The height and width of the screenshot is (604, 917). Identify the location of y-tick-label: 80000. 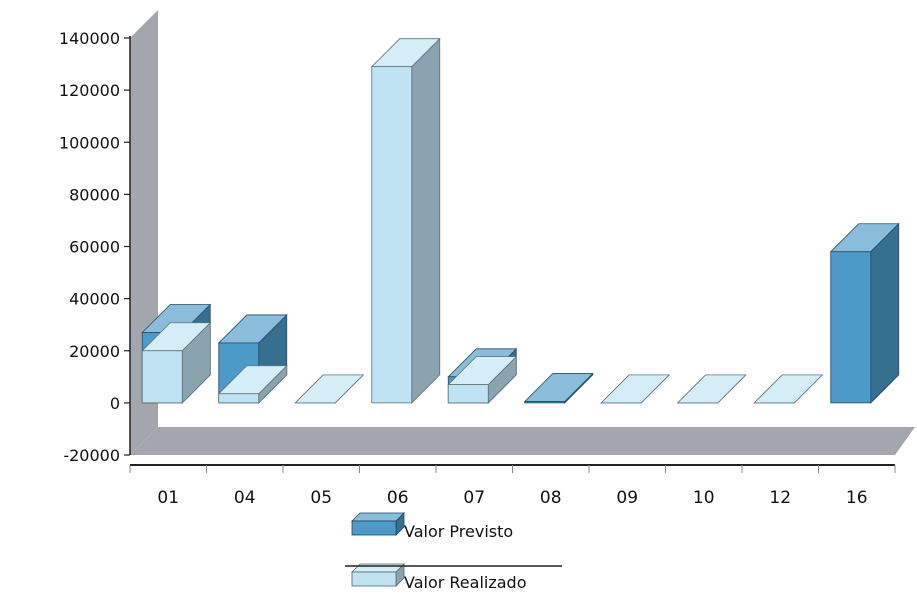
(94, 194).